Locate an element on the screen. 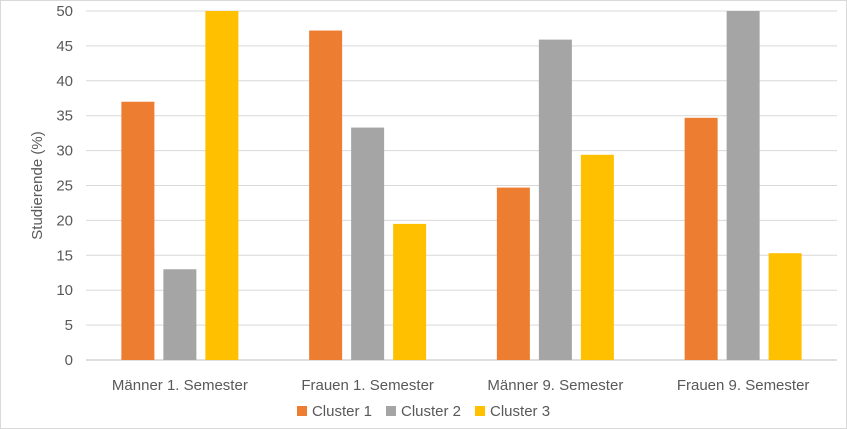 The width and height of the screenshot is (847, 429). legend-item: Cluster 1 is located at coordinates (334, 411).